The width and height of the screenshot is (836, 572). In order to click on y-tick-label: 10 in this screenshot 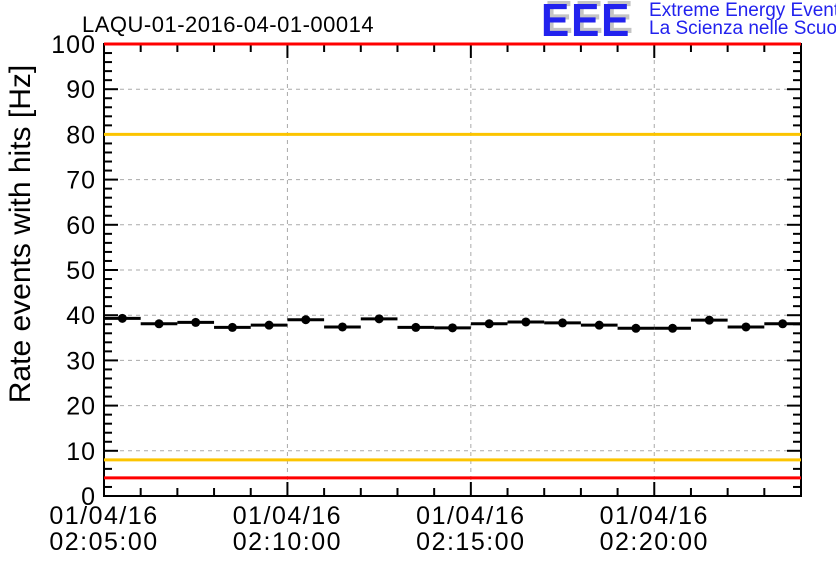, I will do `click(81, 452)`.